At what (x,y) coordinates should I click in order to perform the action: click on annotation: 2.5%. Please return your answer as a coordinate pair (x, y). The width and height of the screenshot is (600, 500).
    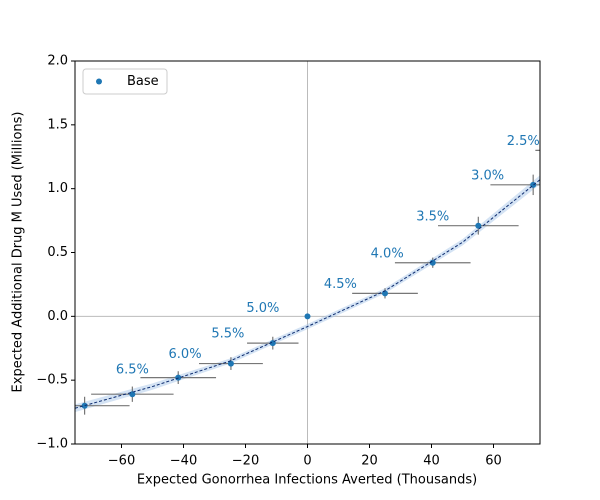
    Looking at the image, I should click on (523, 141).